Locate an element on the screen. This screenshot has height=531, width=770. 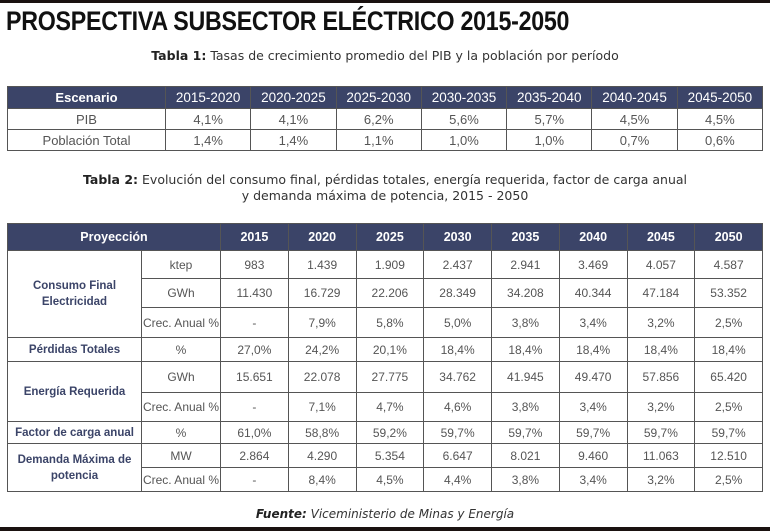
value-cell: 41.945 is located at coordinates (525, 377).